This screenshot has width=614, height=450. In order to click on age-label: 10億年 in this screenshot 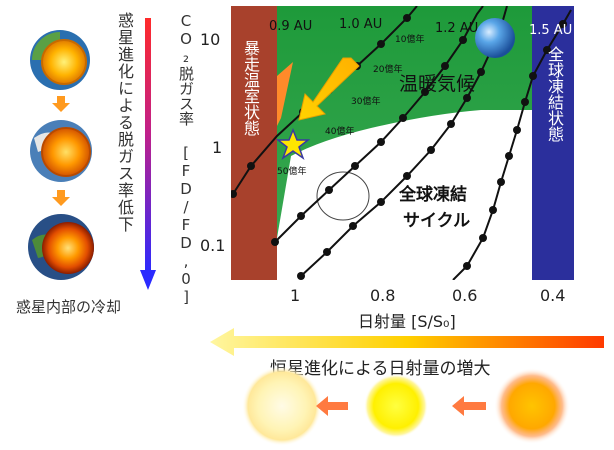, I will do `click(409, 39)`.